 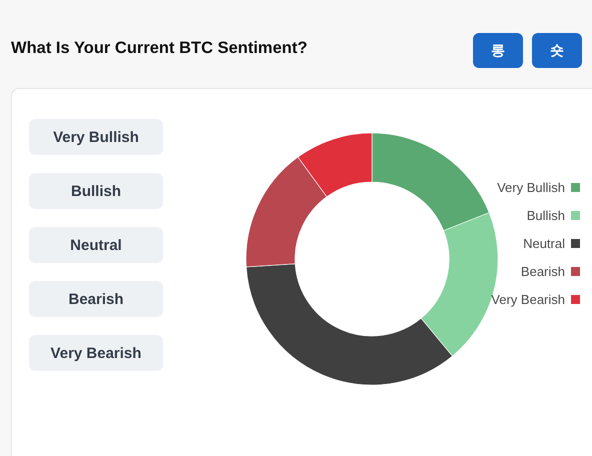 I want to click on chart-title: What Is Your Current BTC Sentiment?, so click(x=159, y=48).